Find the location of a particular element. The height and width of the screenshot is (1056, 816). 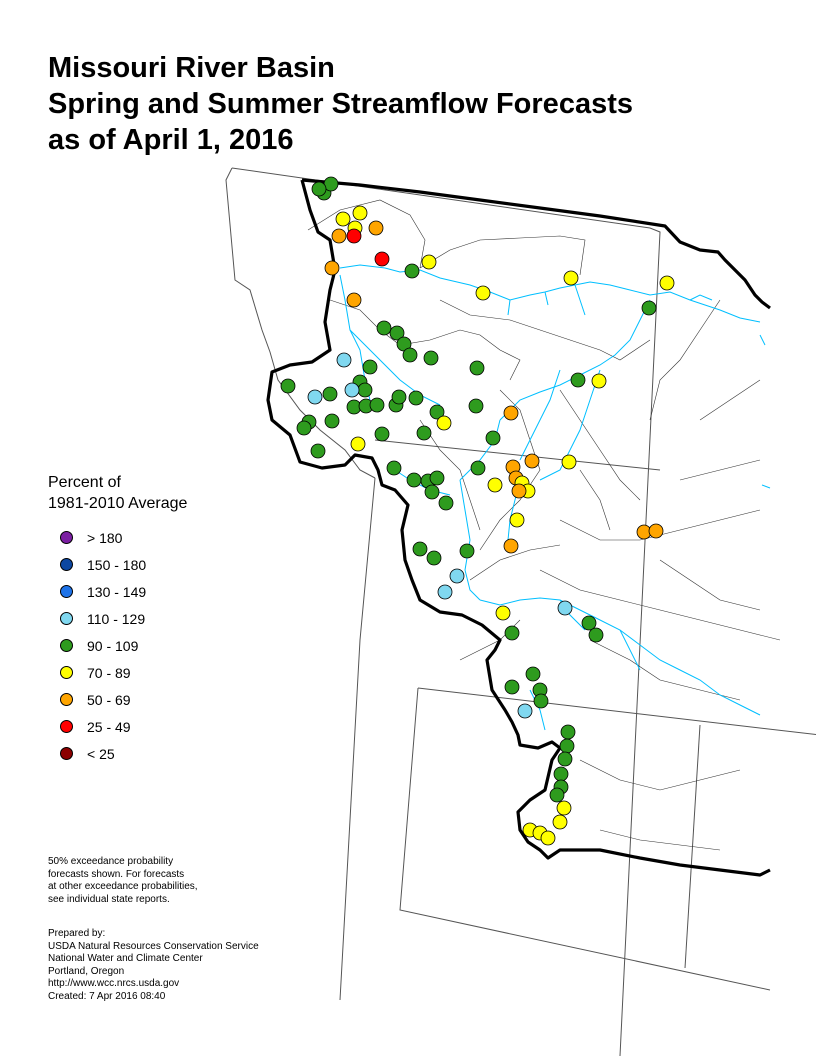

legend-item: 70 - 89 is located at coordinates (117, 672).